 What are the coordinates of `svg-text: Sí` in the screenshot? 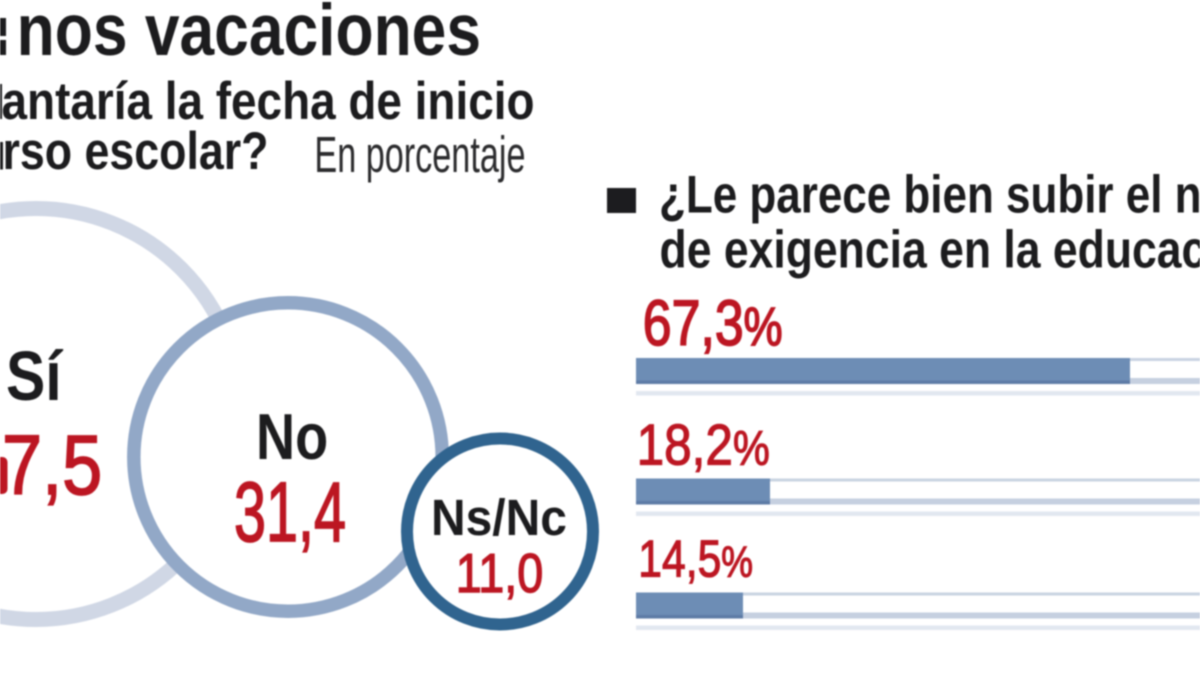 It's located at (35, 375).